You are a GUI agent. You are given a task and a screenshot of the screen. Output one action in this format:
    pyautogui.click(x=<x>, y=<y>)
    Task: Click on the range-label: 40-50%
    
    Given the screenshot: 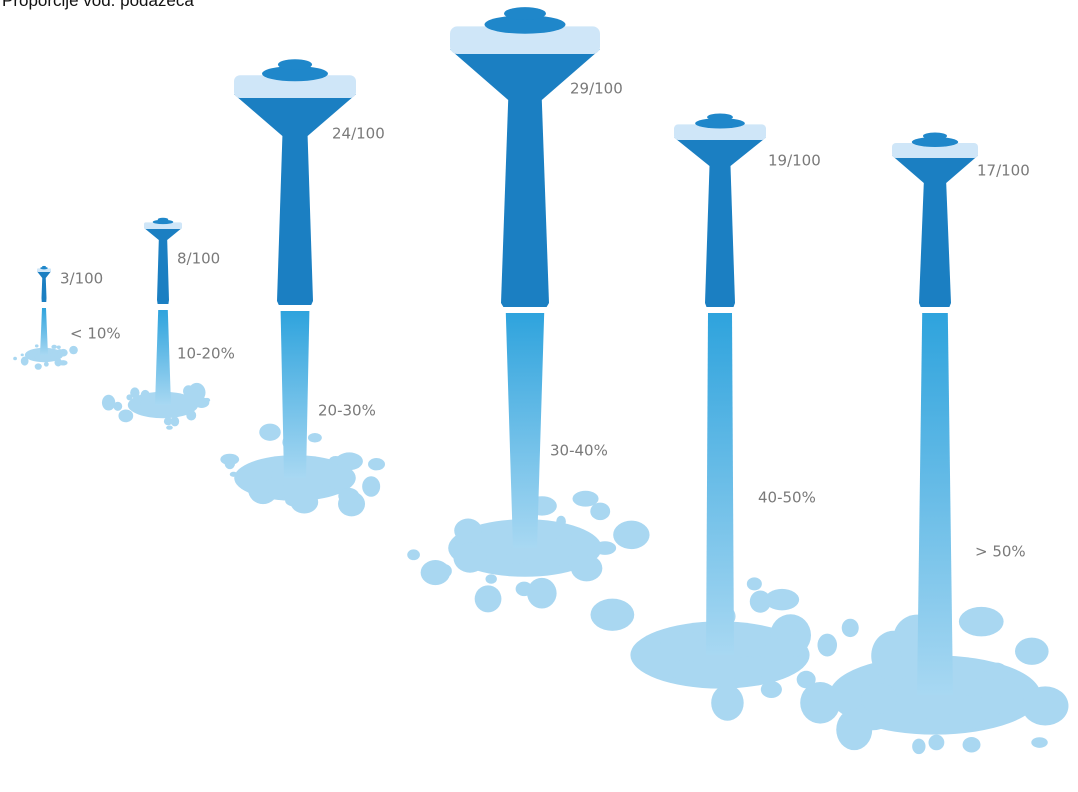 What is the action you would take?
    pyautogui.click(x=787, y=498)
    